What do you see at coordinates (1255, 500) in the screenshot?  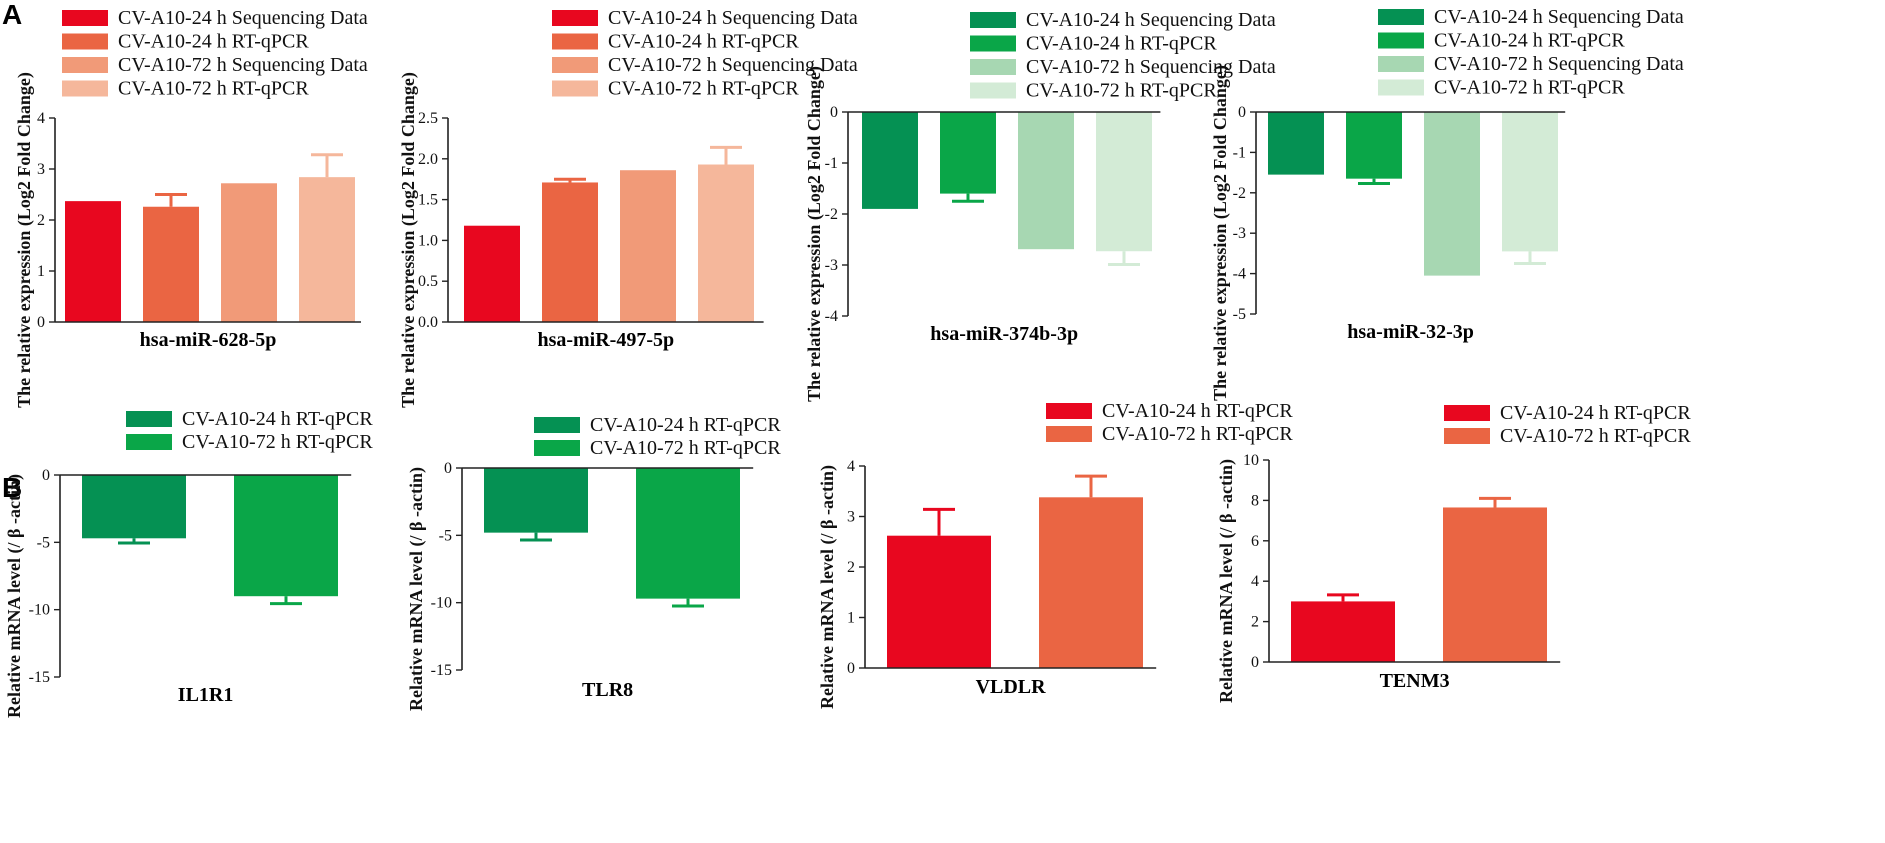 I see `y-tick-label: 8` at bounding box center [1255, 500].